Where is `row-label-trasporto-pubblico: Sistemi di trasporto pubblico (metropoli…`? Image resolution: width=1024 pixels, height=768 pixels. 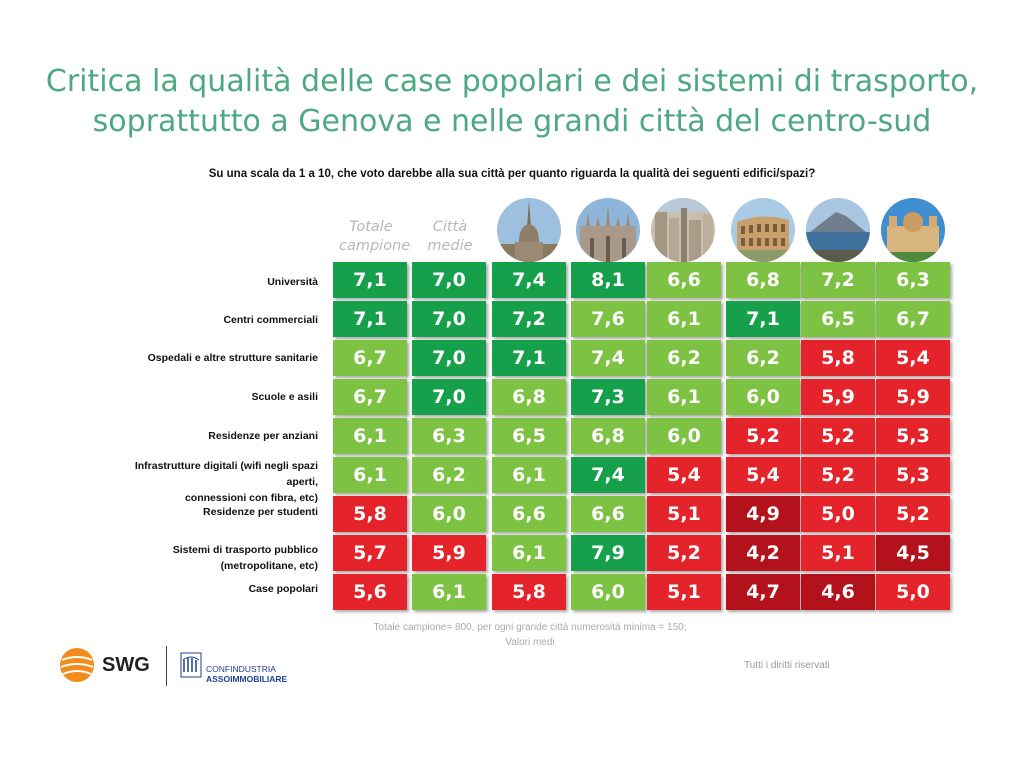
row-label-trasporto-pubblico: Sistemi di trasporto pubblico (metropoli… is located at coordinates (245, 558).